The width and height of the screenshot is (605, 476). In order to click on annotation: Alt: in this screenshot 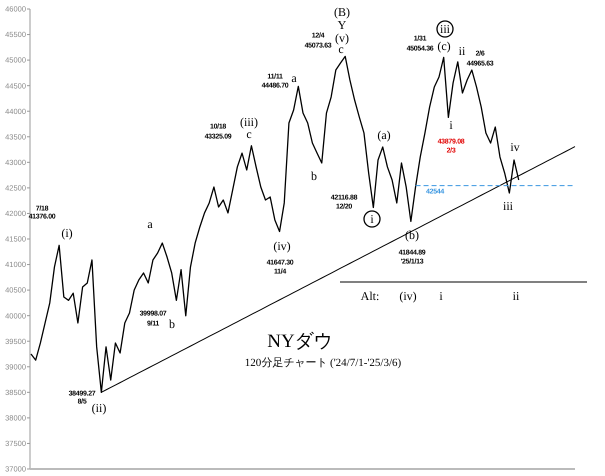, I will do `click(370, 296)`.